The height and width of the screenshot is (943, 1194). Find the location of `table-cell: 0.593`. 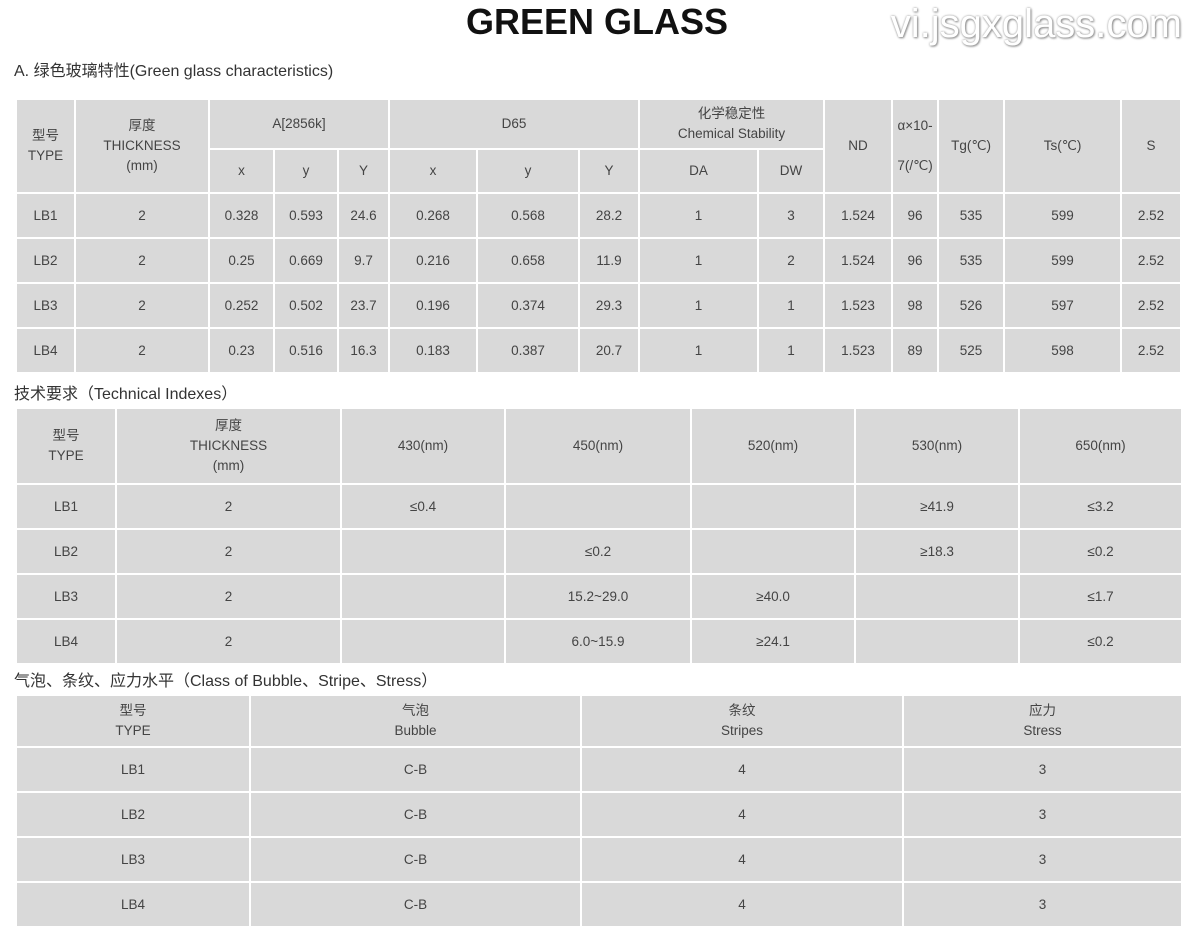

table-cell: 0.593 is located at coordinates (306, 215).